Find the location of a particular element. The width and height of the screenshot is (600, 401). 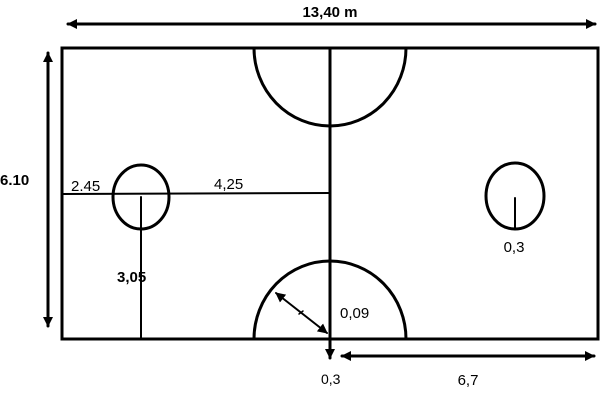

total-length-label: 13,40 m is located at coordinates (329, 12).